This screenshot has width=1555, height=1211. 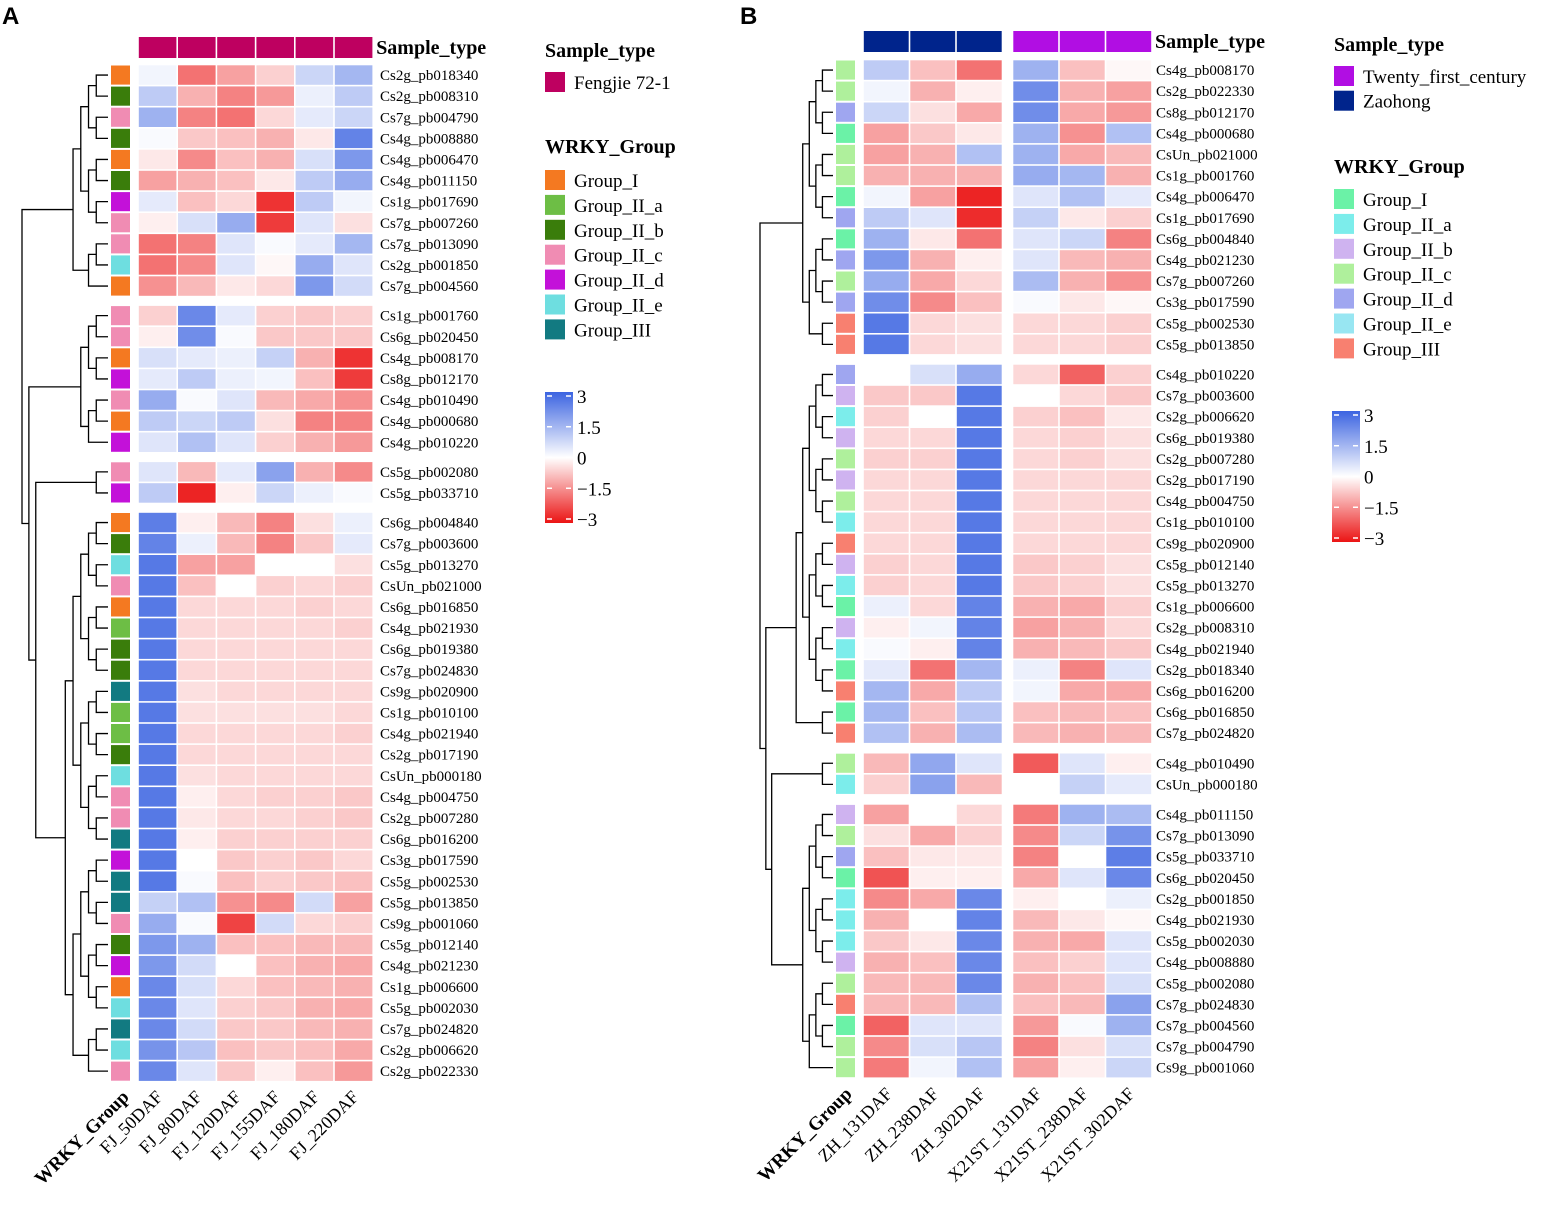 I want to click on gene-label: Cs5g_pb002030, so click(x=429, y=1009).